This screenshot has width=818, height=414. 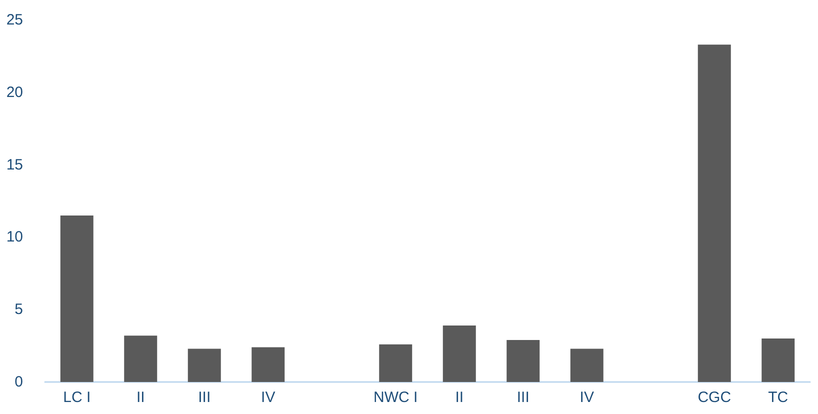 I want to click on y-tick-label: 15, so click(x=14, y=165).